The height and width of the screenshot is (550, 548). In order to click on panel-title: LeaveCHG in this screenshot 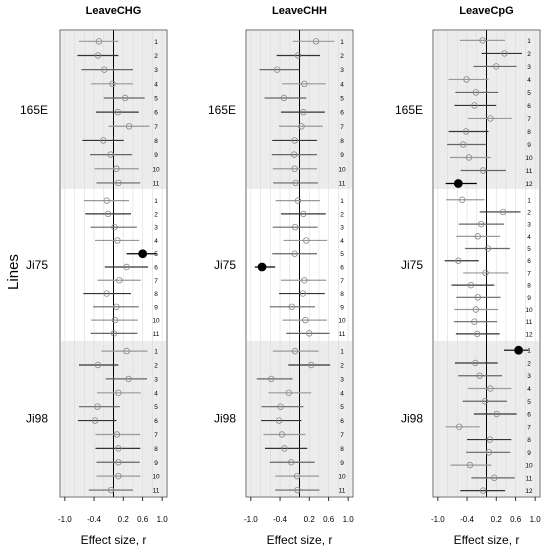, I will do `click(114, 11)`.